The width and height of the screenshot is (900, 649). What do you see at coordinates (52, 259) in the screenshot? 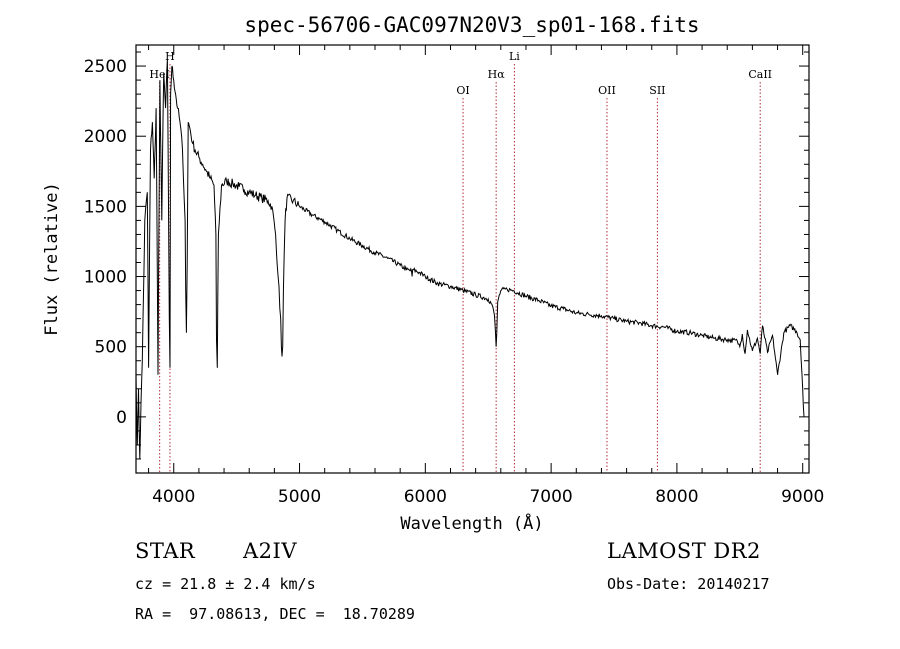
I see `y-axis-label: Flux (relative)` at bounding box center [52, 259].